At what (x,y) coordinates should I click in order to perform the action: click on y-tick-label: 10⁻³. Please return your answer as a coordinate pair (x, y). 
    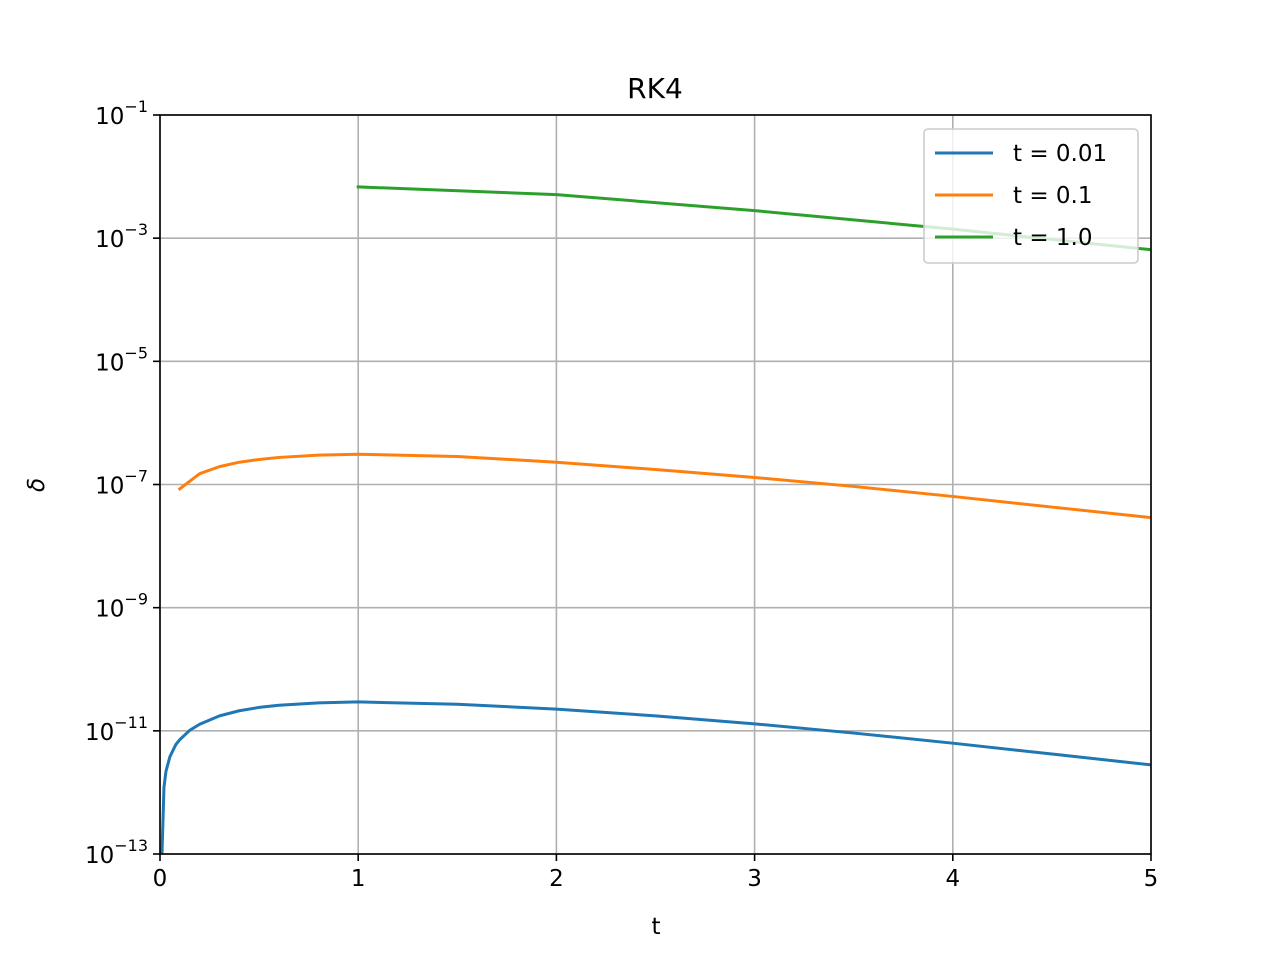
    Looking at the image, I should click on (121, 236).